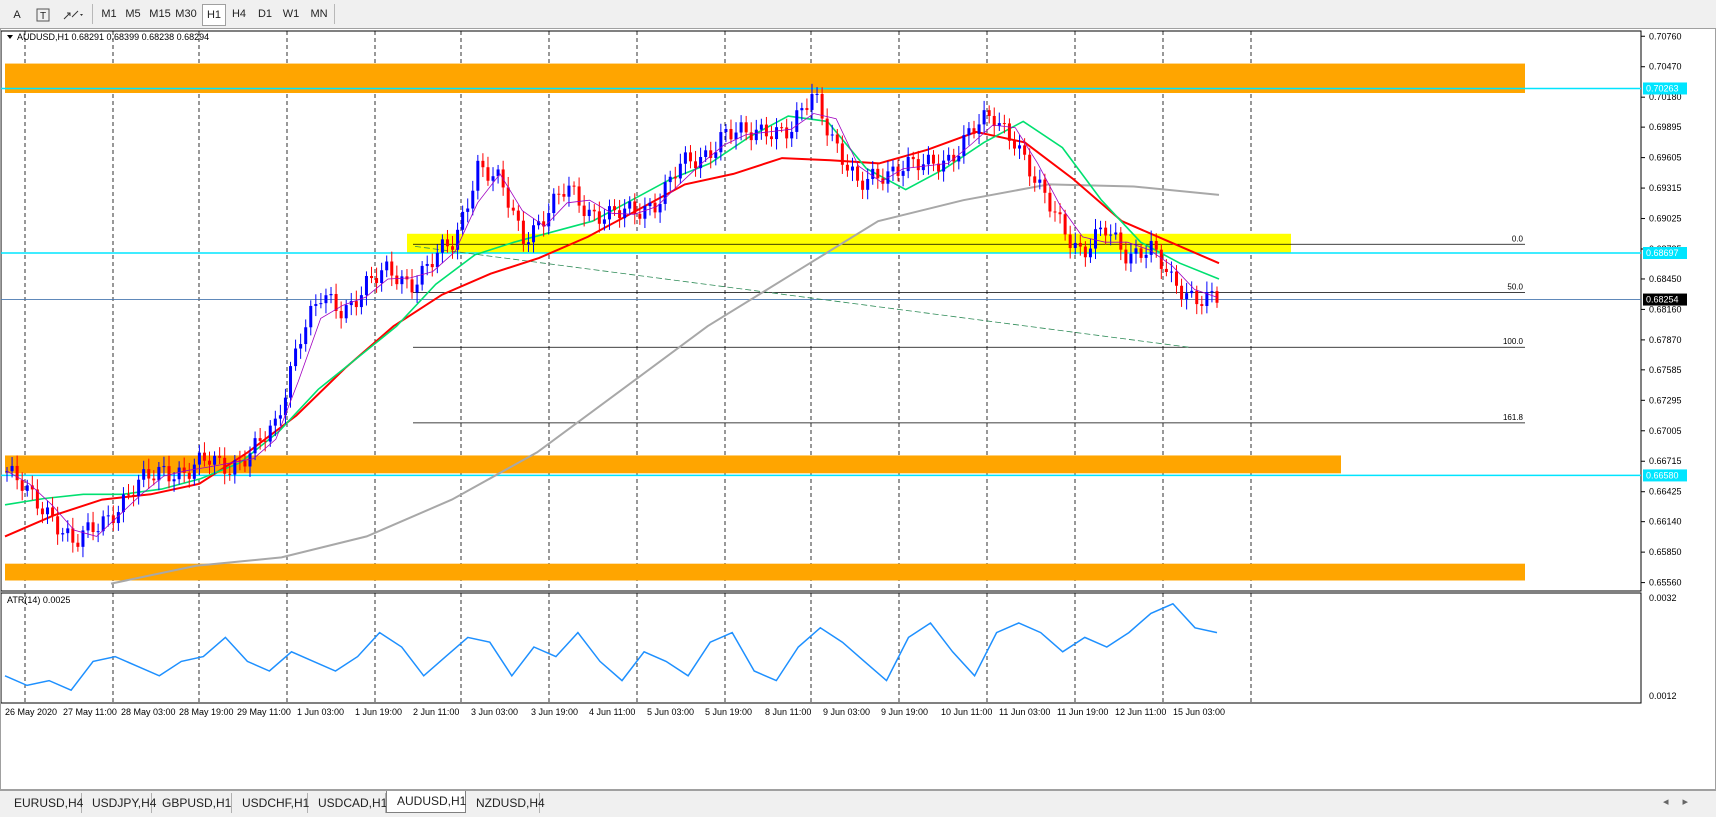 The image size is (1716, 817). Describe the element at coordinates (270, 803) in the screenshot. I see `tab-usdchf-h1: USDCHF,H1` at that location.